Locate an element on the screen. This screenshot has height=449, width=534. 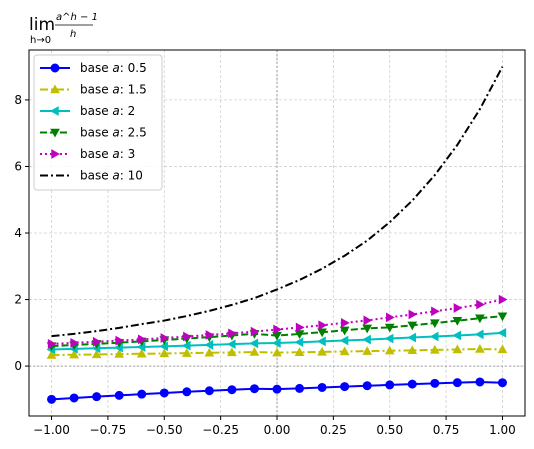
legend-label: base a: 10 is located at coordinates (111, 176).